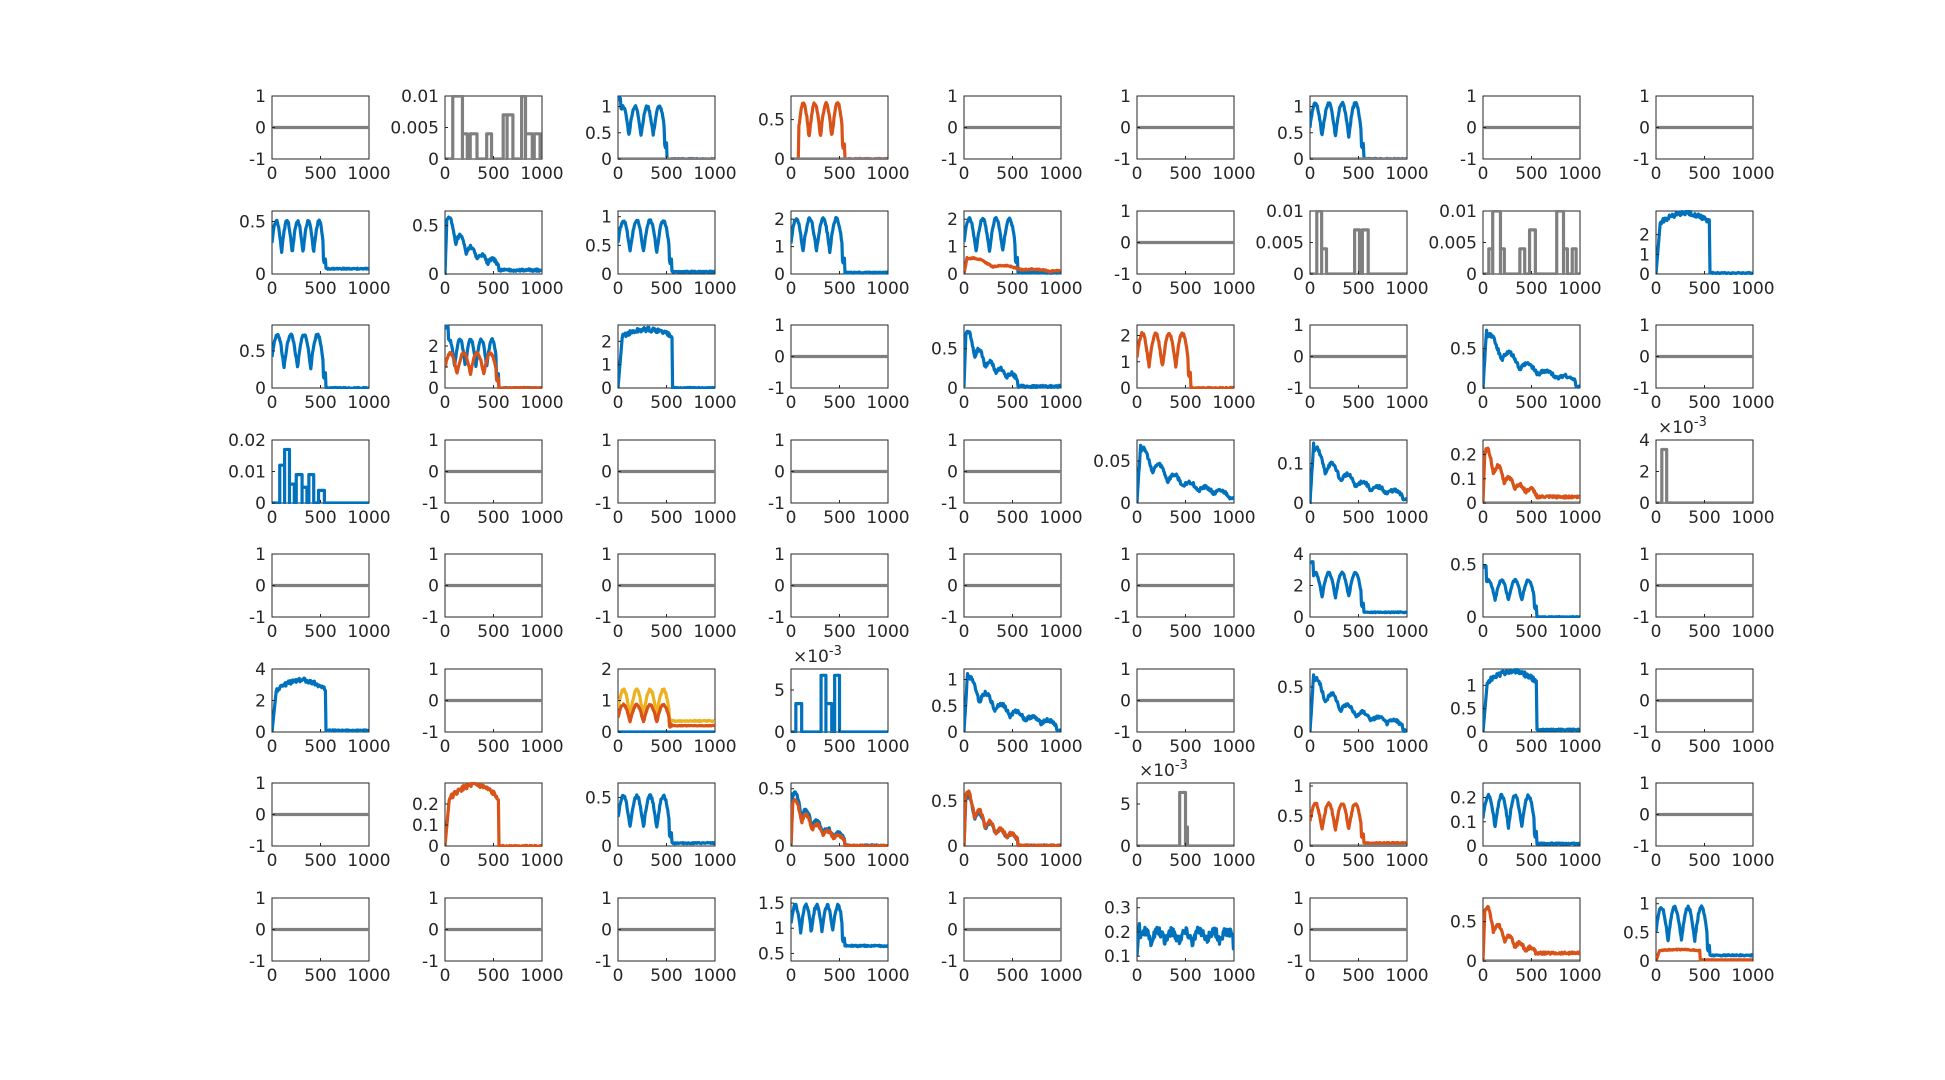 This screenshot has width=1945, height=1080. Describe the element at coordinates (668, 708) in the screenshot. I see `subplot-r6-c3: 0 500 1000 0 1 2` at that location.